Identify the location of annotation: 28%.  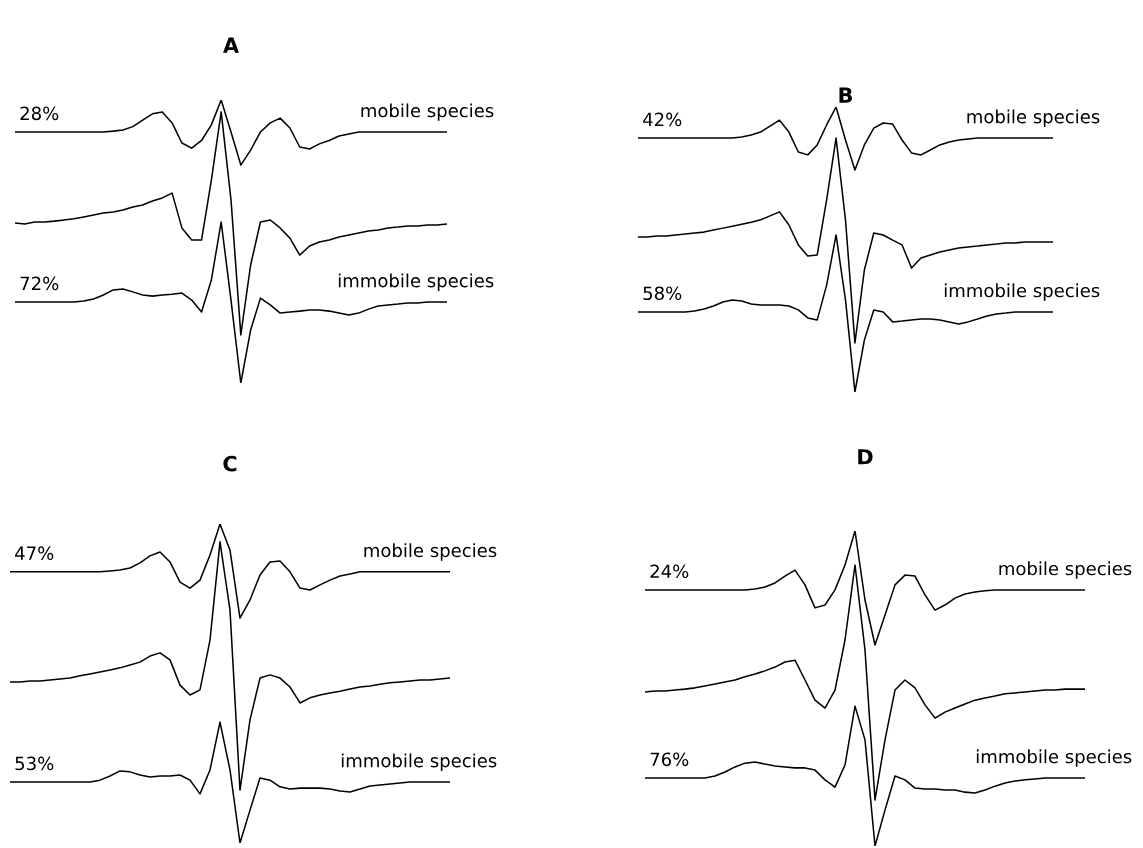
(39, 113).